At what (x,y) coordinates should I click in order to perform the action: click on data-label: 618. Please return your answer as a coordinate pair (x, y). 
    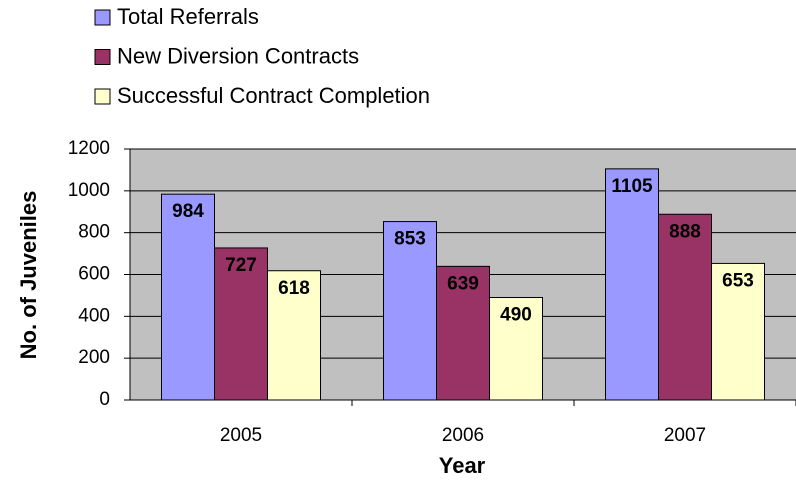
    Looking at the image, I should click on (294, 288).